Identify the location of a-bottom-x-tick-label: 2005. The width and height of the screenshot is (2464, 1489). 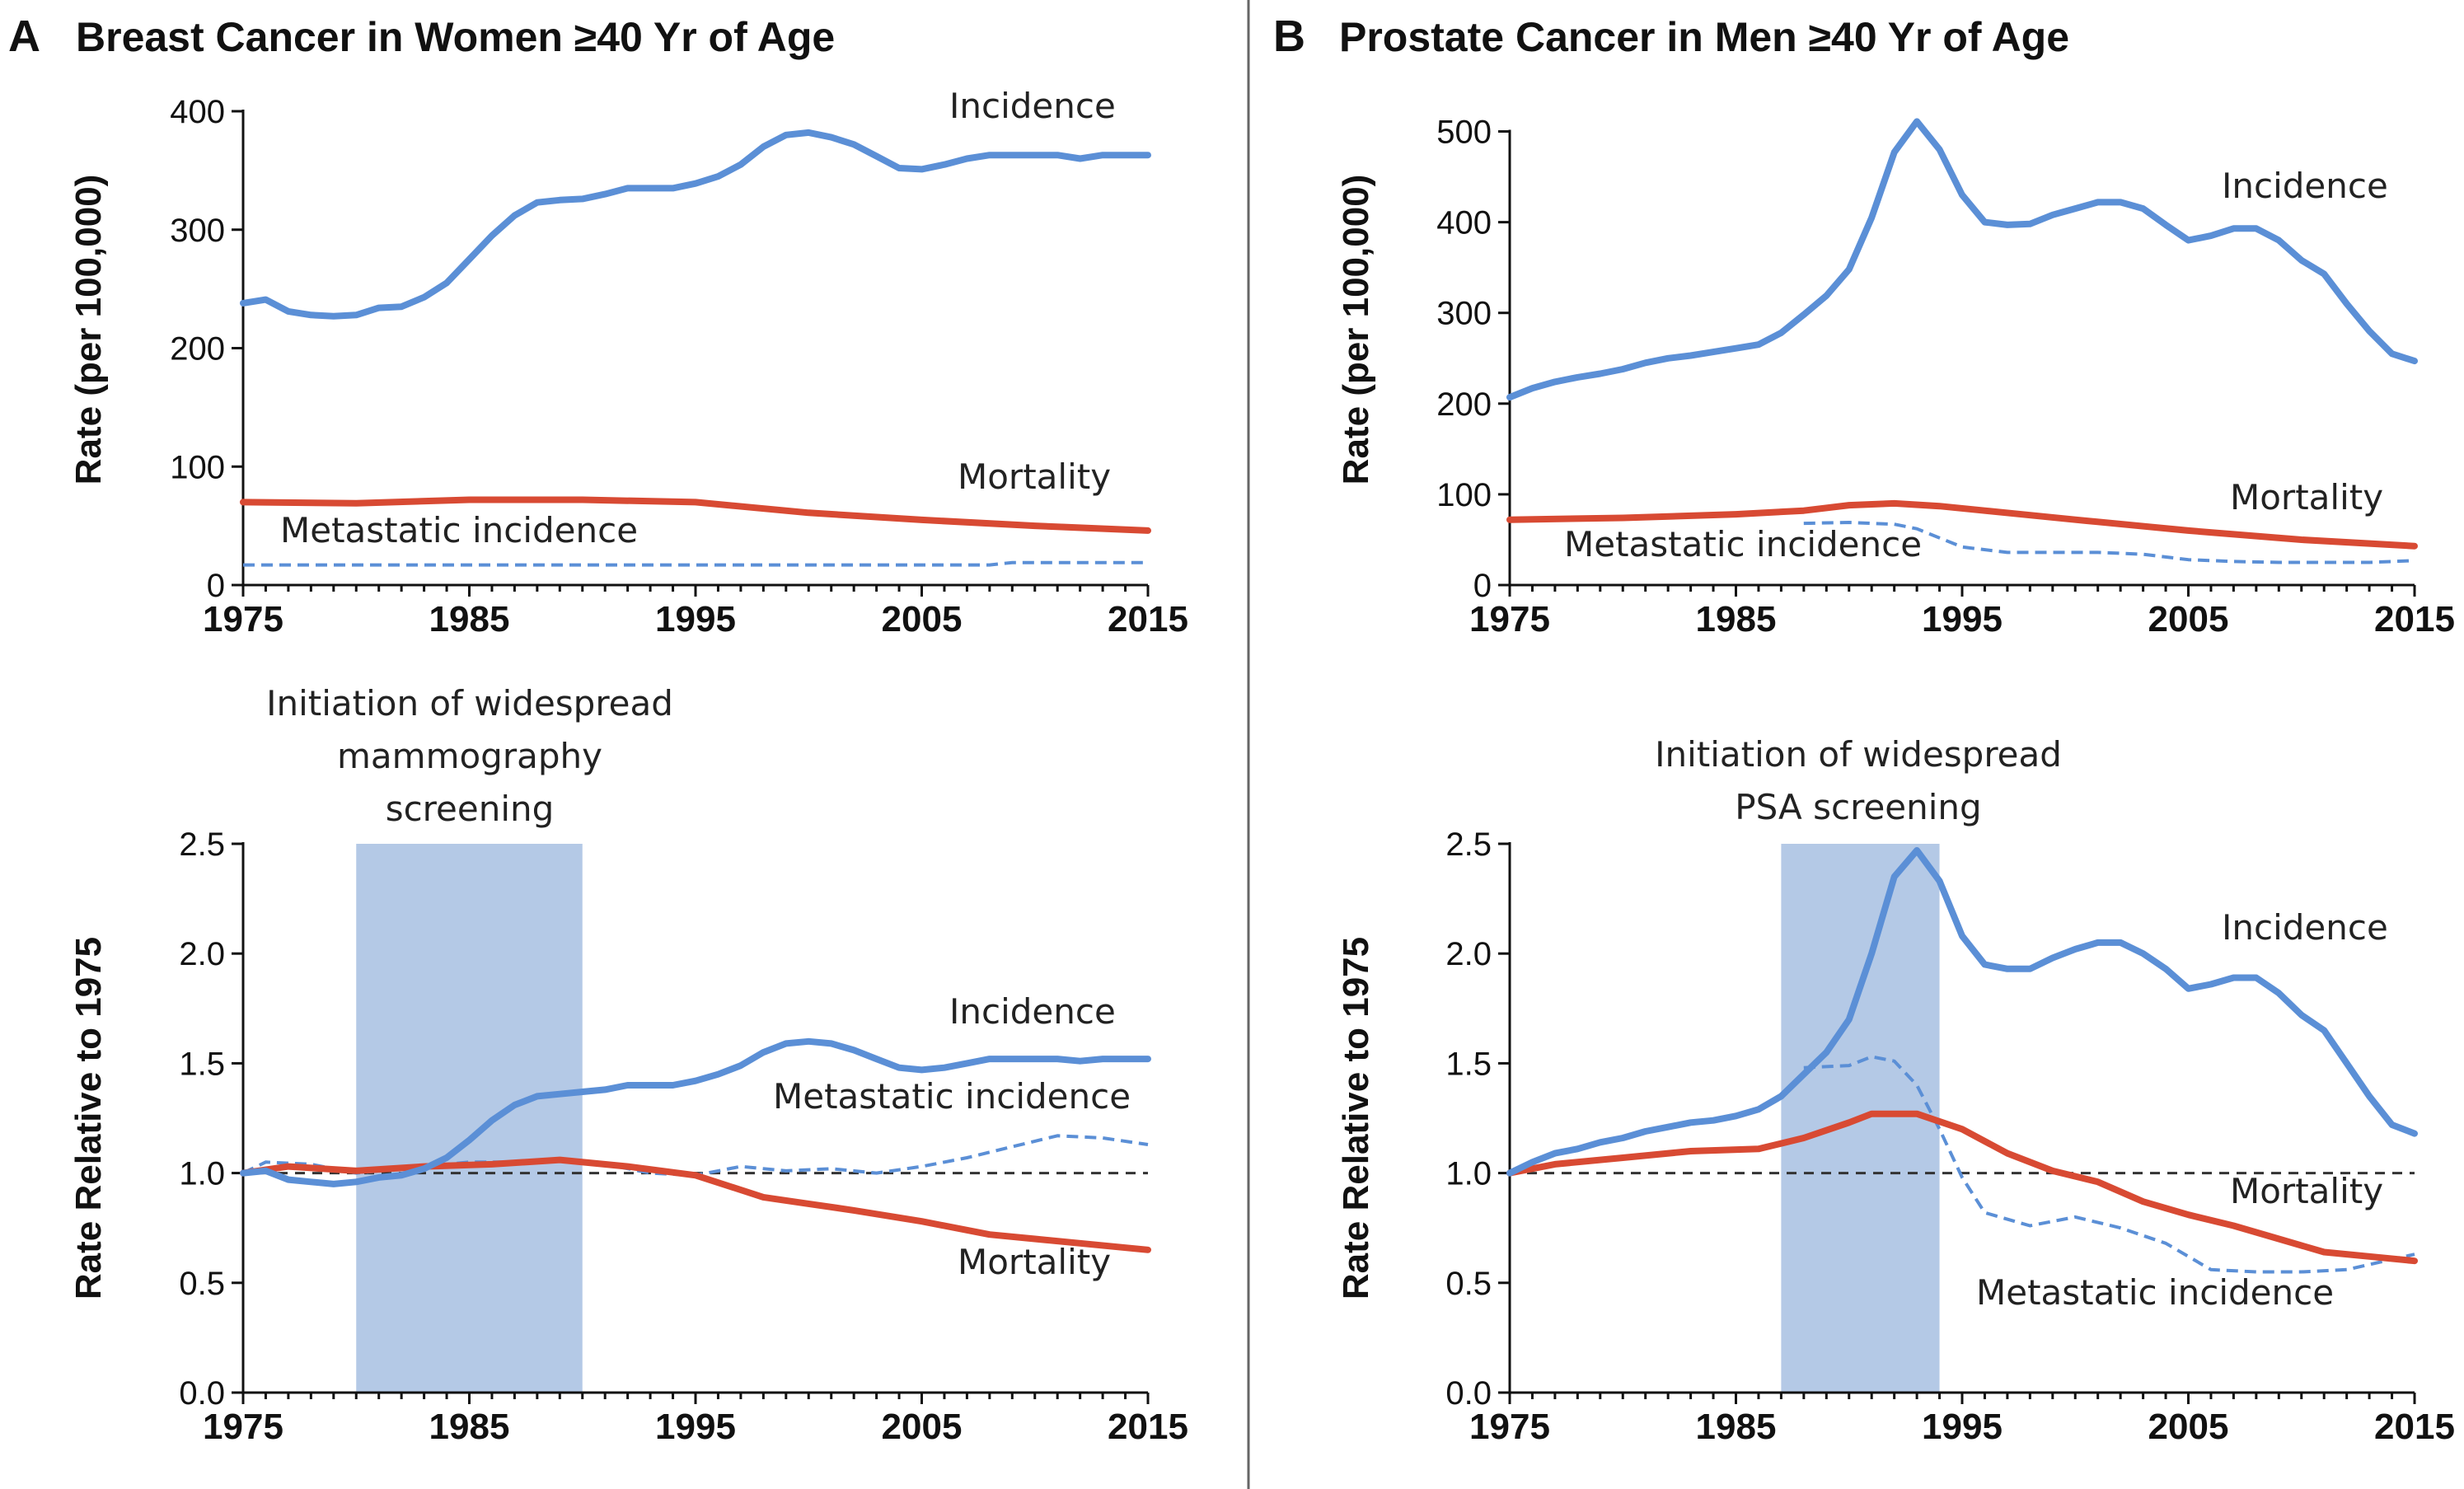
(922, 1427).